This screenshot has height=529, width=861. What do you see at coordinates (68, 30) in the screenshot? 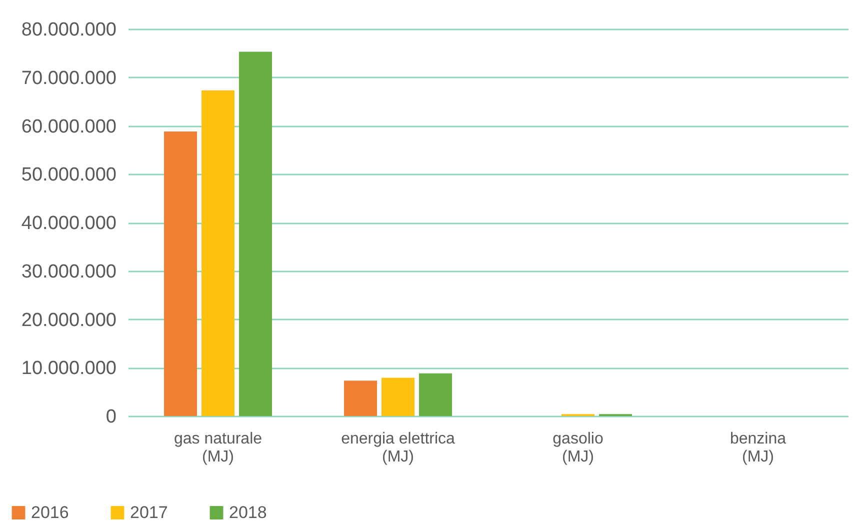
I see `y-tick-label: 80.000.000` at bounding box center [68, 30].